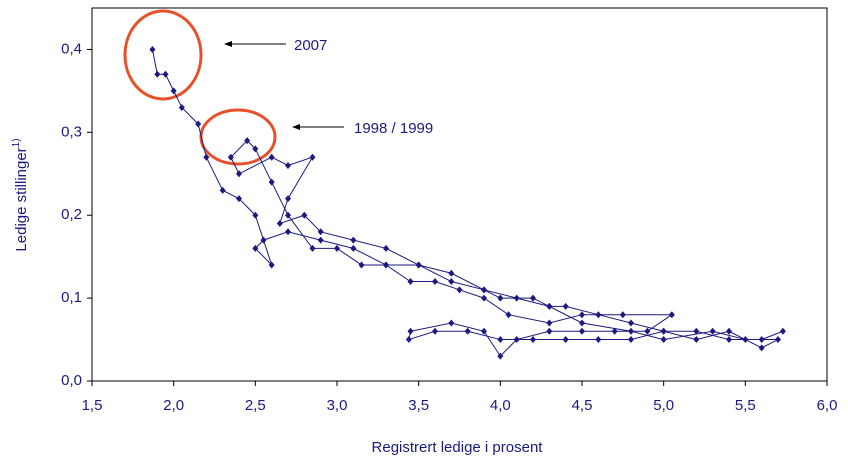 This screenshot has width=848, height=466. What do you see at coordinates (21, 199) in the screenshot?
I see `y-axis-label-main: Ledige stillinger` at bounding box center [21, 199].